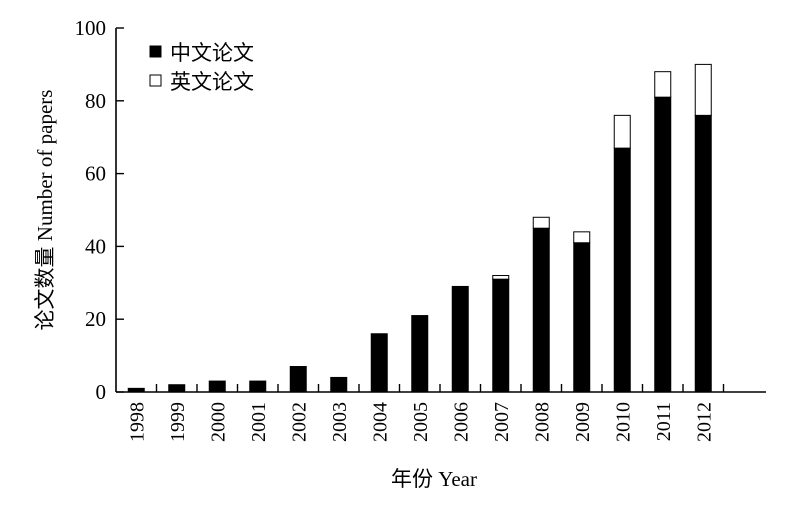 The height and width of the screenshot is (508, 800). What do you see at coordinates (218, 422) in the screenshot?
I see `x-tick-label: 2000` at bounding box center [218, 422].